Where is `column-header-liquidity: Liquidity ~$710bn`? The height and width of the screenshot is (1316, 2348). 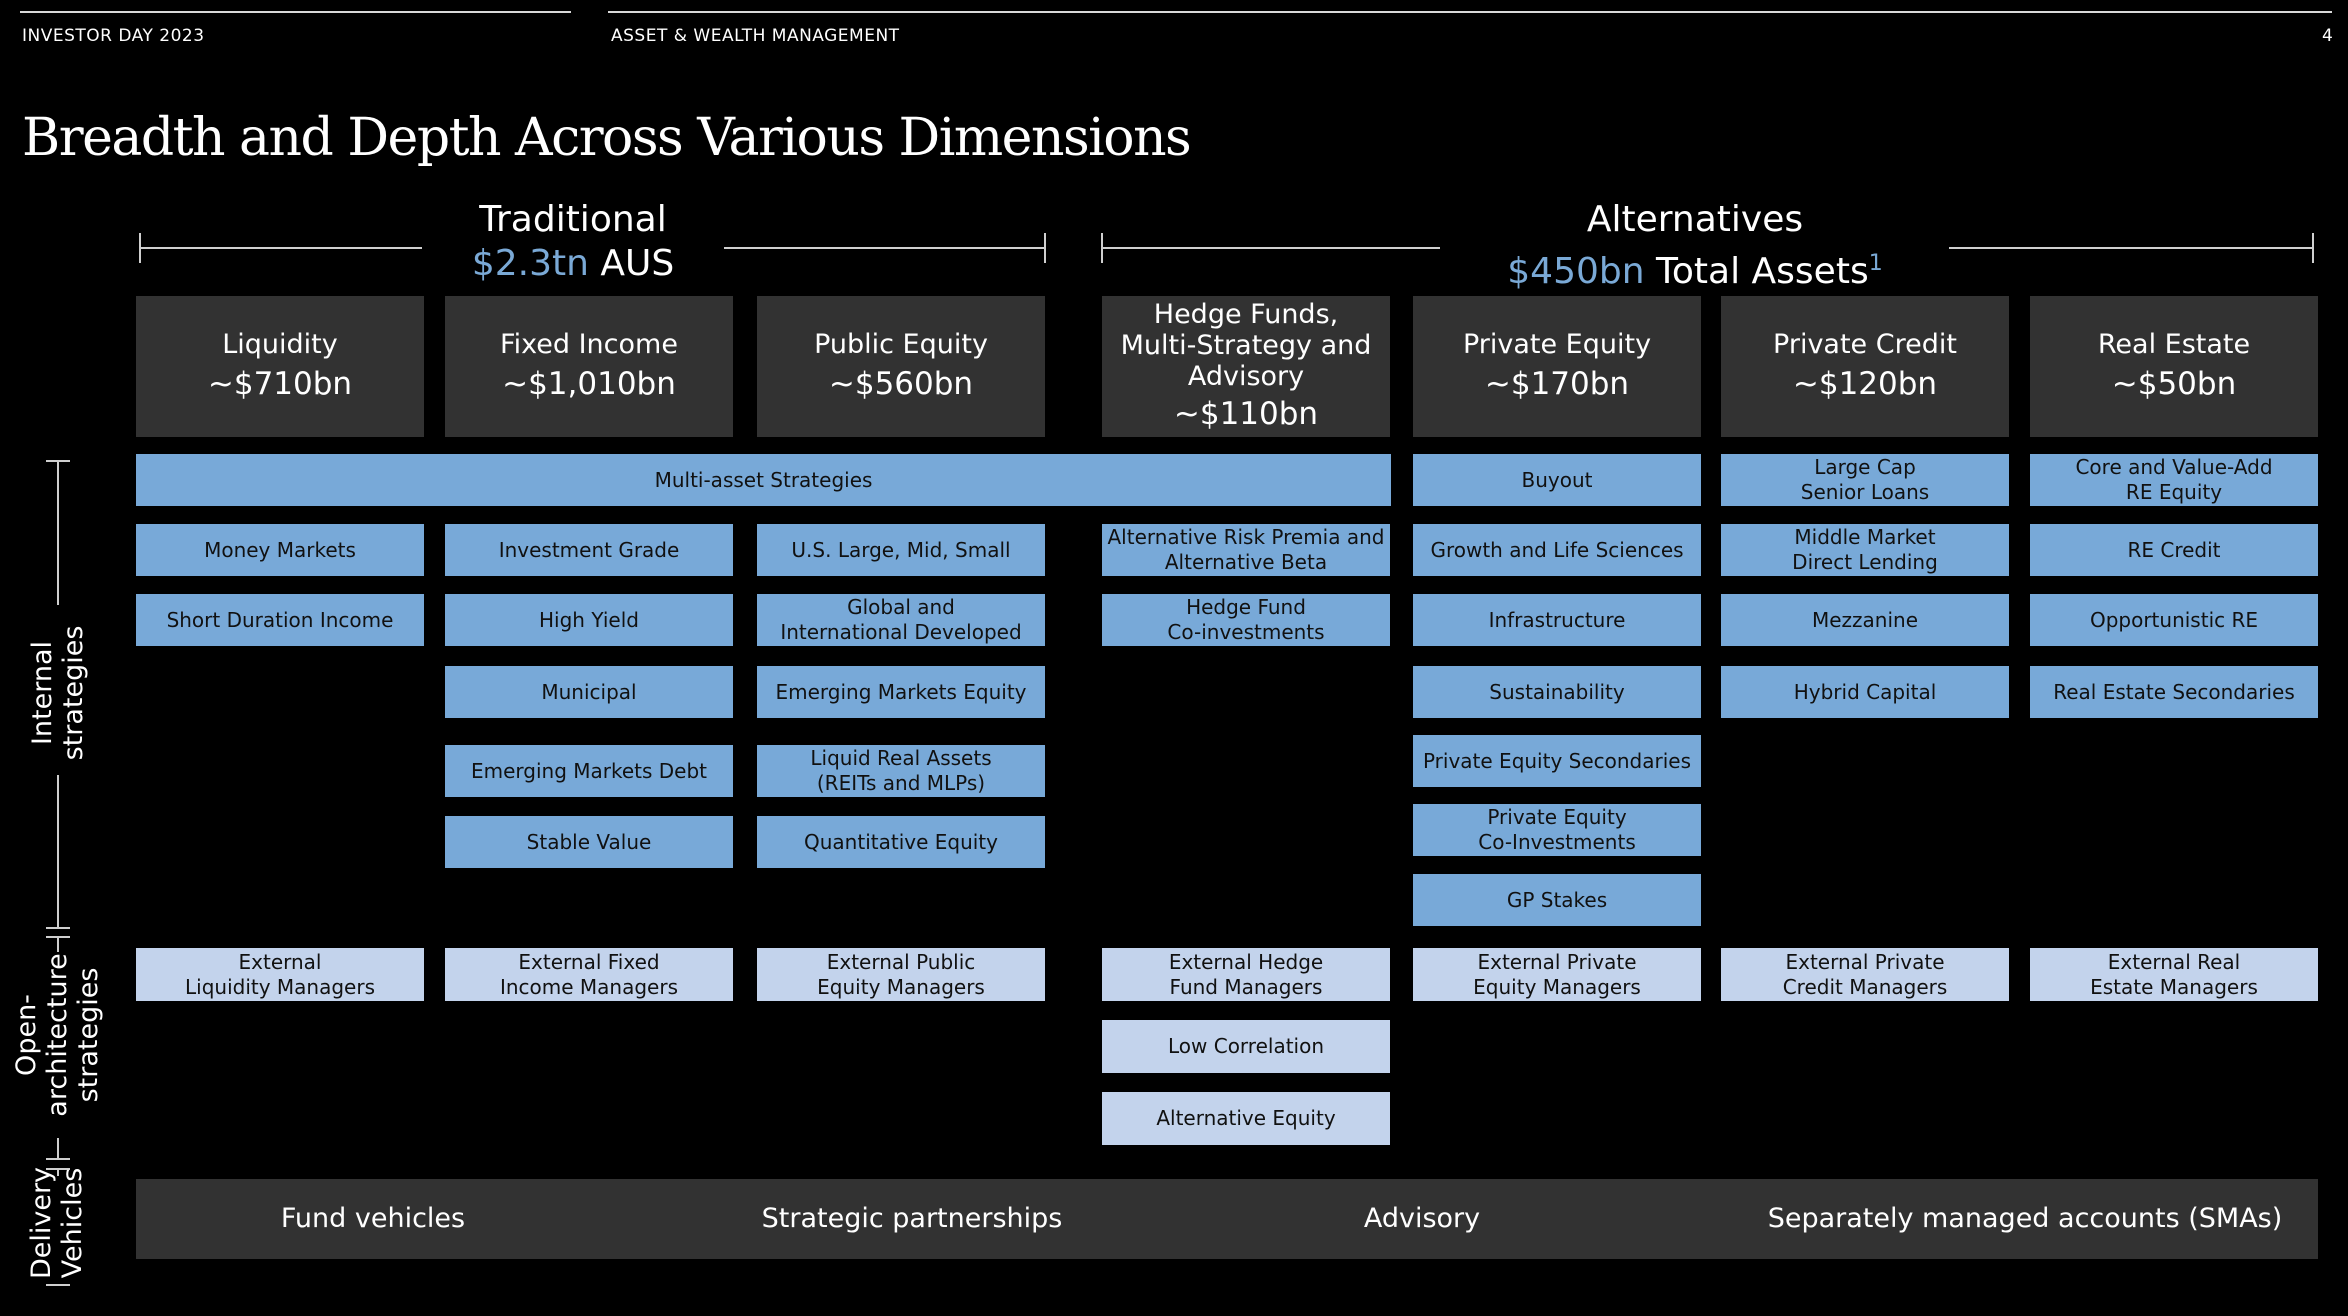
column-header-liquidity: Liquidity ~$710bn is located at coordinates (280, 366).